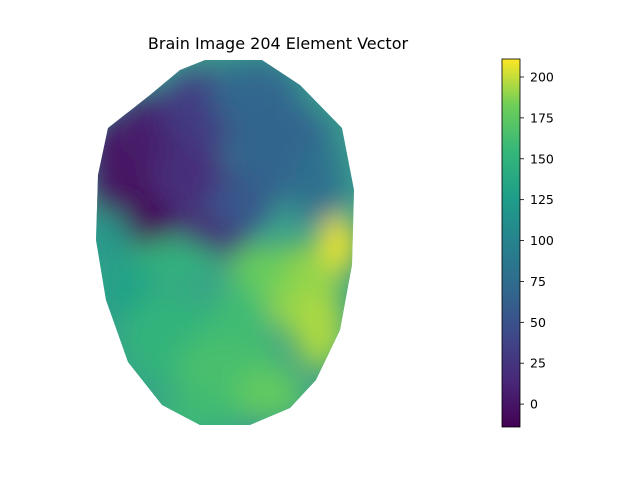 This screenshot has height=480, width=640. Describe the element at coordinates (538, 322) in the screenshot. I see `colorbar-tick-label: 50` at that location.